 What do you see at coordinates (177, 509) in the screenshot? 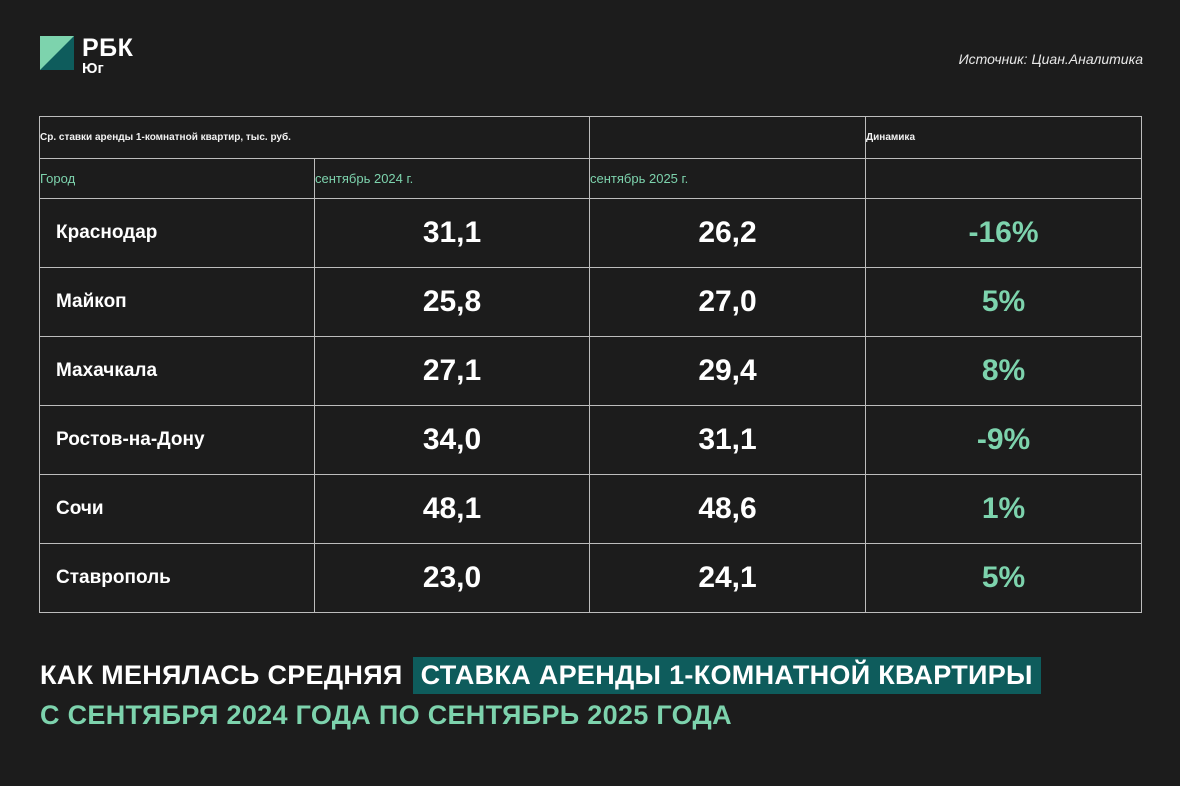
I see `city-cell: Сочи` at bounding box center [177, 509].